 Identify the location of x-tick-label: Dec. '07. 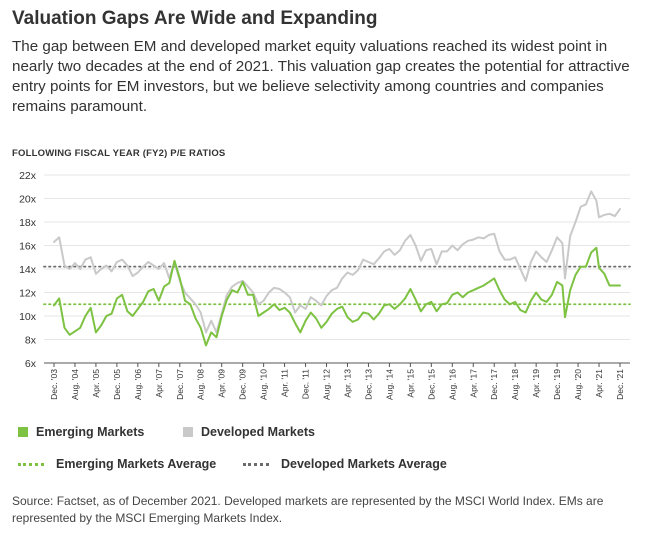
(180, 384).